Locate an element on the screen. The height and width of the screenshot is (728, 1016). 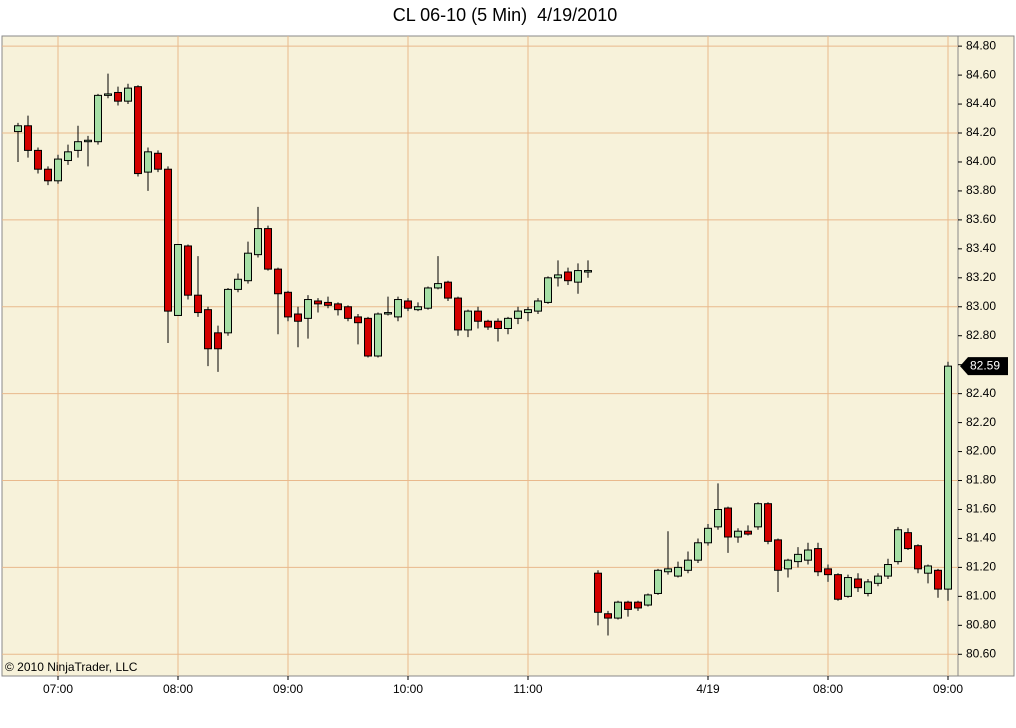
y-tick-label: 82.00 is located at coordinates (981, 451).